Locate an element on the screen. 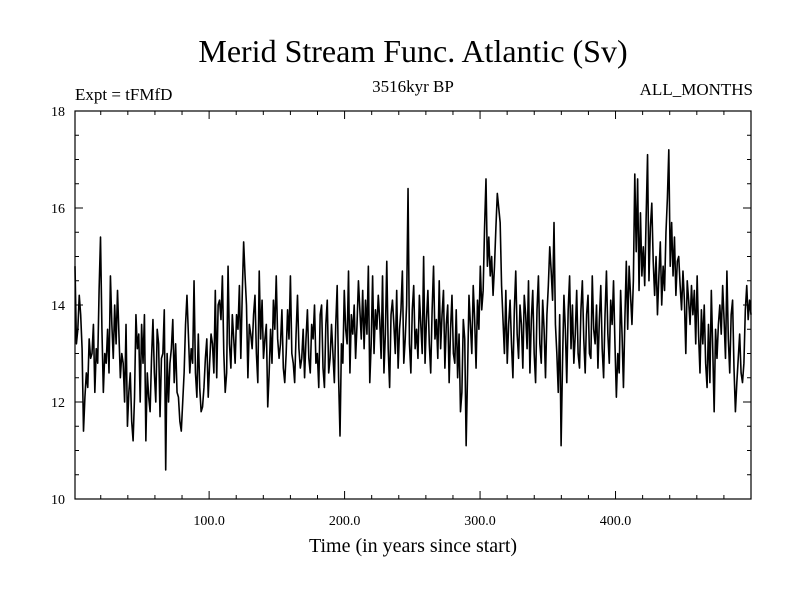 This screenshot has width=800, height=600. period-label: 3516kyr BP is located at coordinates (413, 86).